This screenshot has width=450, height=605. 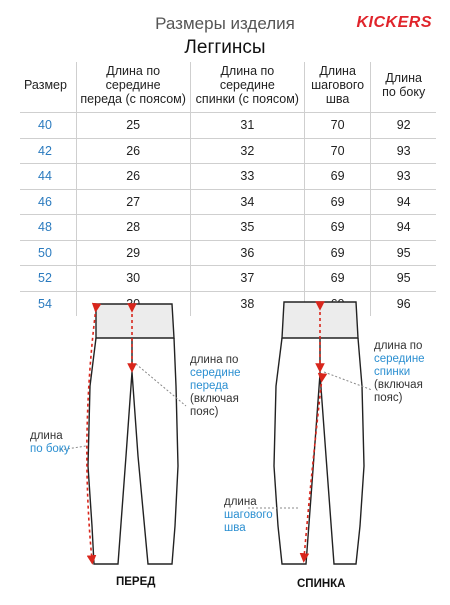 What do you see at coordinates (247, 252) in the screenshot?
I see `measure-cell: 36` at bounding box center [247, 252].